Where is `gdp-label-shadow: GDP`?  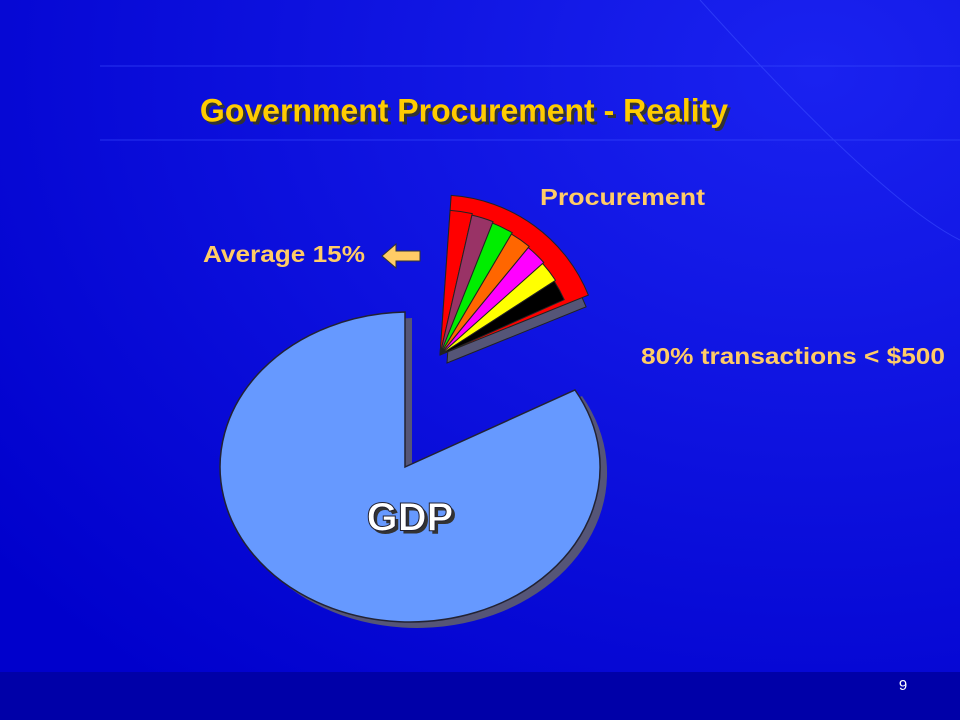 gdp-label-shadow: GDP is located at coordinates (413, 521).